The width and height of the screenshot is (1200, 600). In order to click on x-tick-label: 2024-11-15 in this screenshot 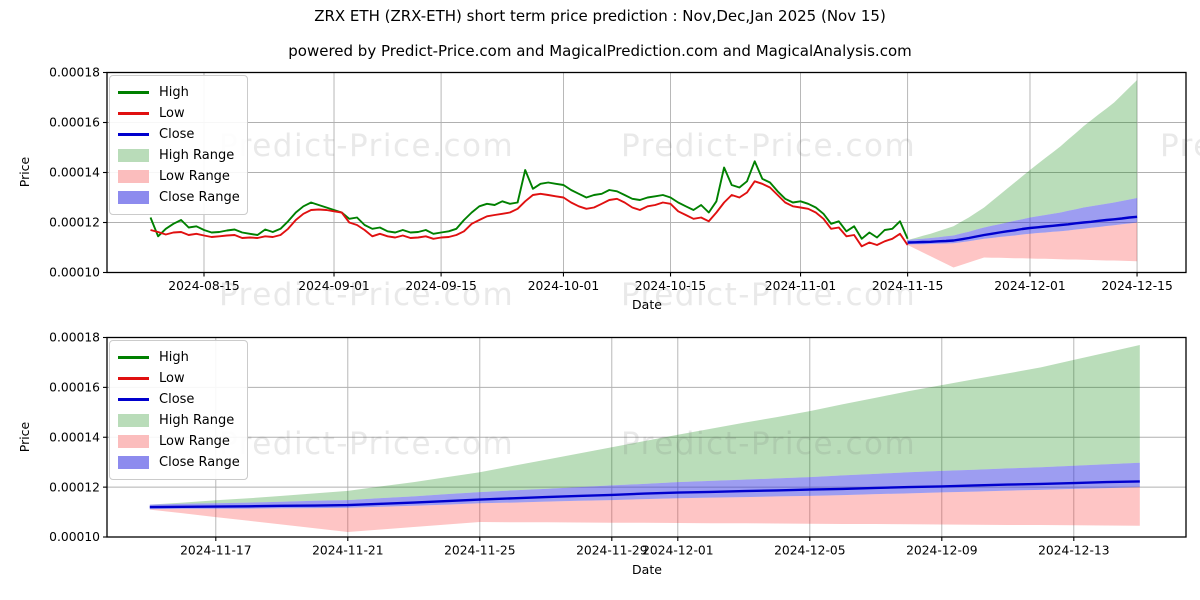, I will do `click(907, 286)`.